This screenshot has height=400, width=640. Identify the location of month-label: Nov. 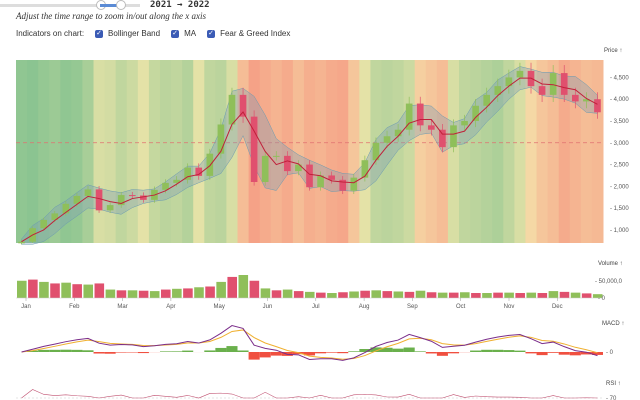
(509, 307).